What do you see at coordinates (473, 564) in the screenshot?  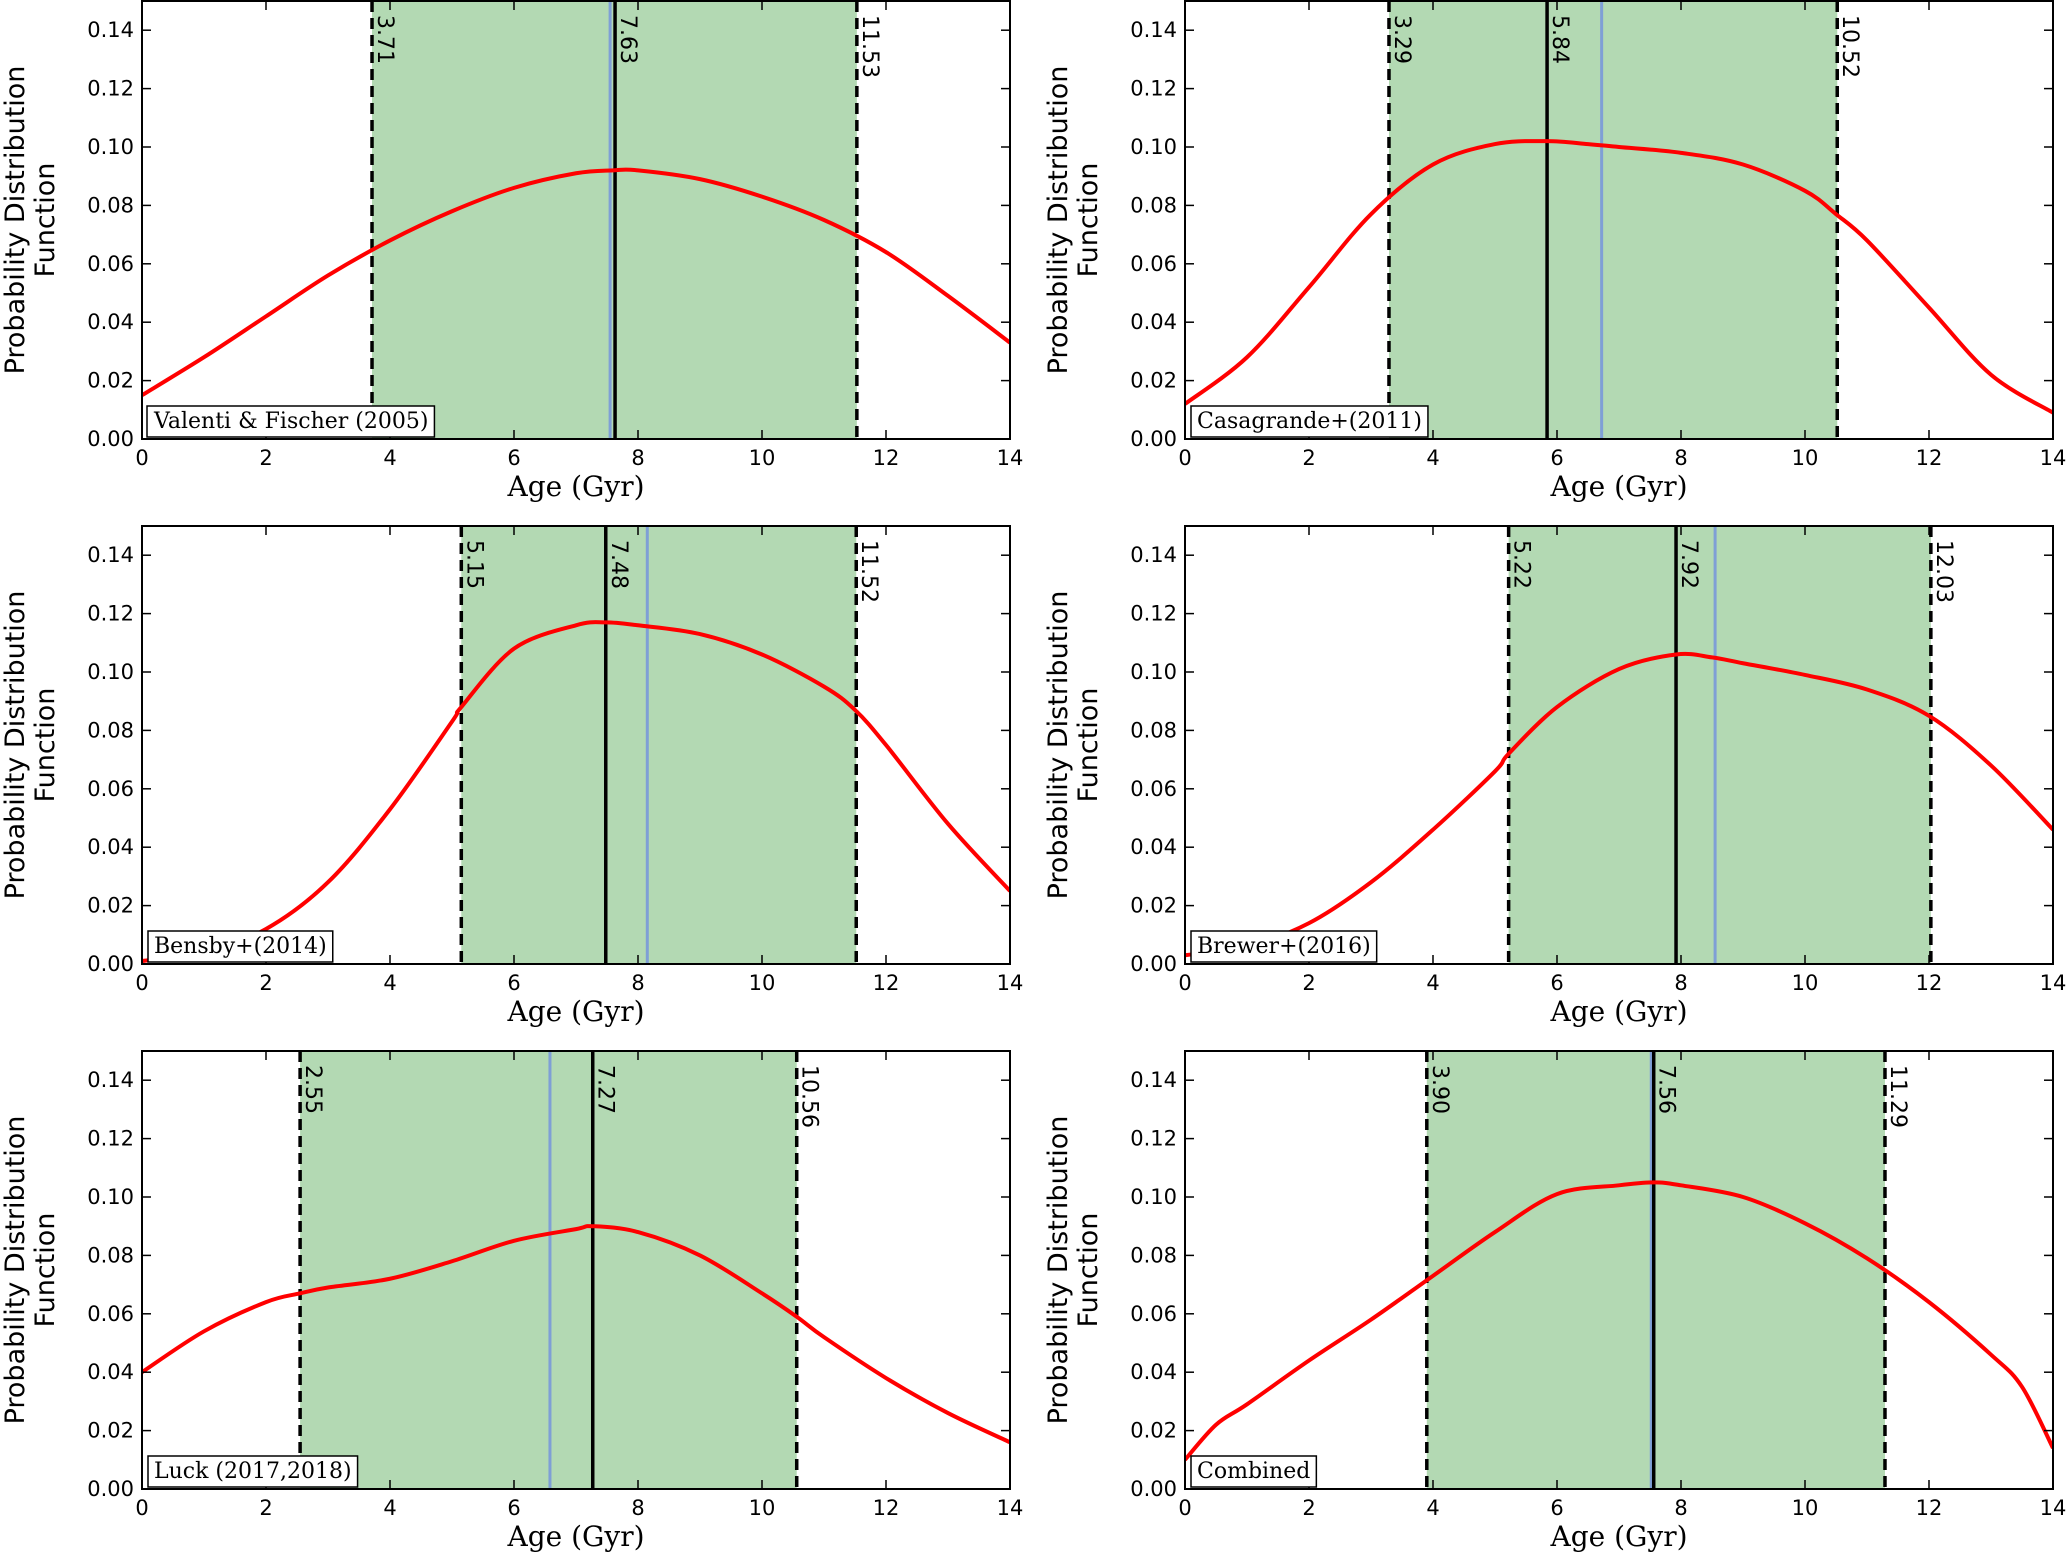 I see `lower-value-label: 5.15` at bounding box center [473, 564].